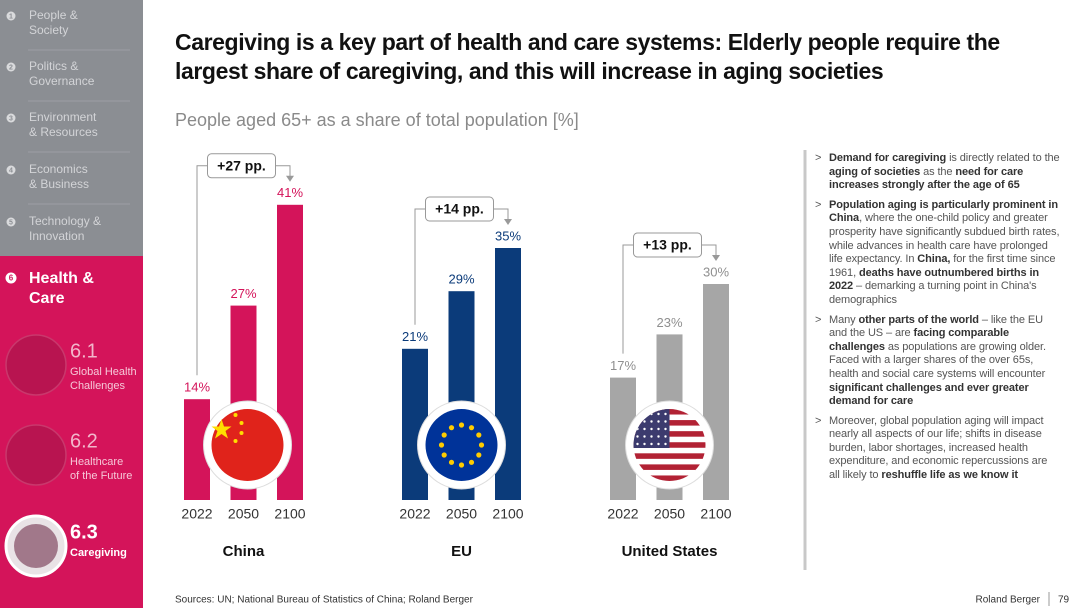 This screenshot has height=608, width=1080. Describe the element at coordinates (243, 293) in the screenshot. I see `value-label: 27%` at that location.